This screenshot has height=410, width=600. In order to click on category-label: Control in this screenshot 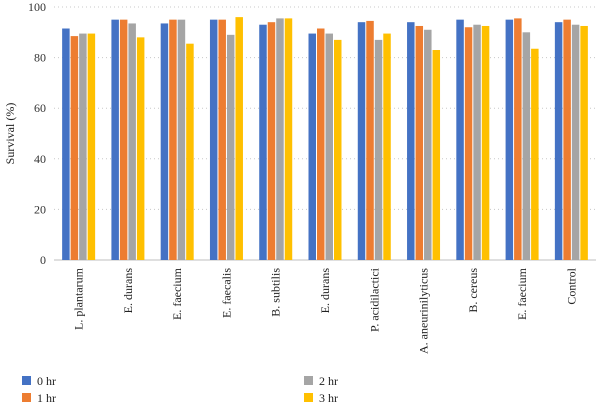, I will do `click(571, 285)`.